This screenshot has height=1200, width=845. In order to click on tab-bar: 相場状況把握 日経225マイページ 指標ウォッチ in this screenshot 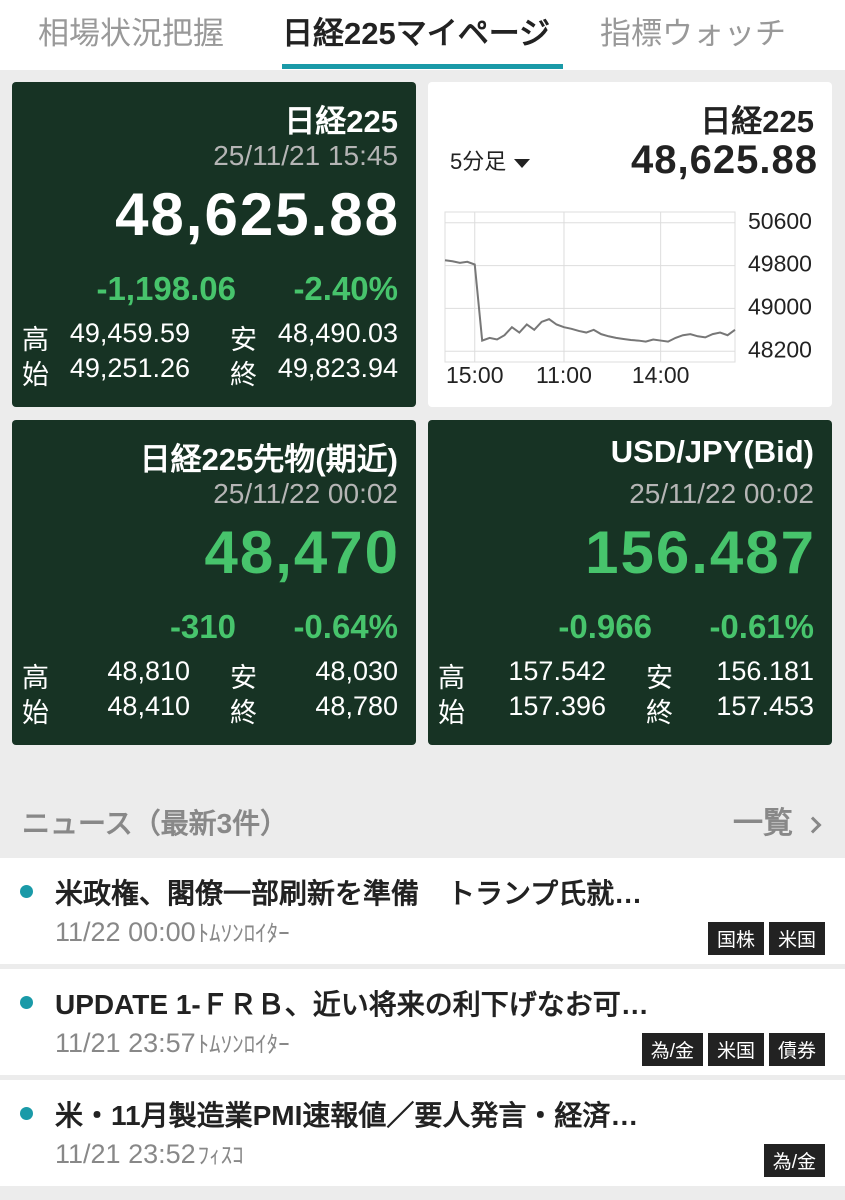, I will do `click(422, 35)`.